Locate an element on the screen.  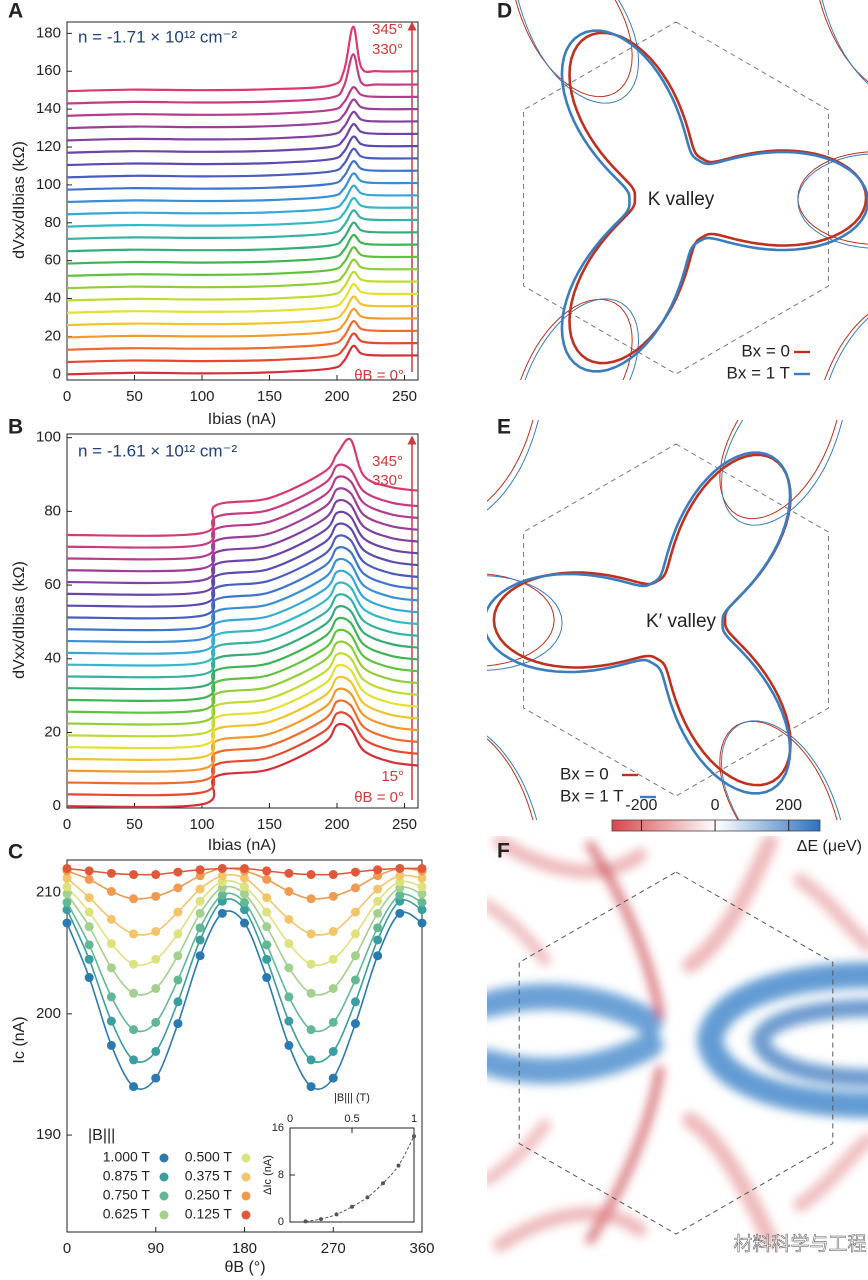
legend-label: 0.125 T is located at coordinates (209, 1214).